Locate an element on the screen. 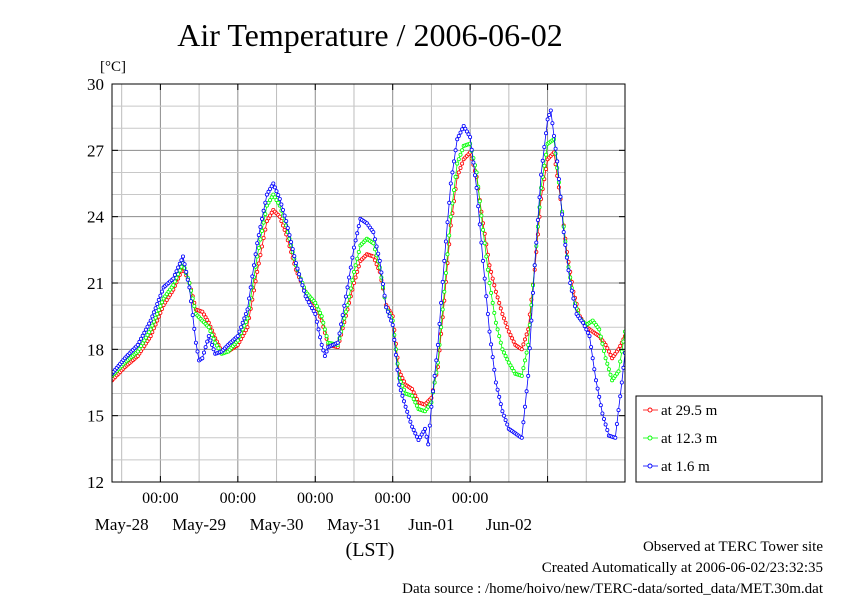 Image resolution: width=842 pixels, height=595 pixels. x-date-label: May-30 is located at coordinates (277, 524).